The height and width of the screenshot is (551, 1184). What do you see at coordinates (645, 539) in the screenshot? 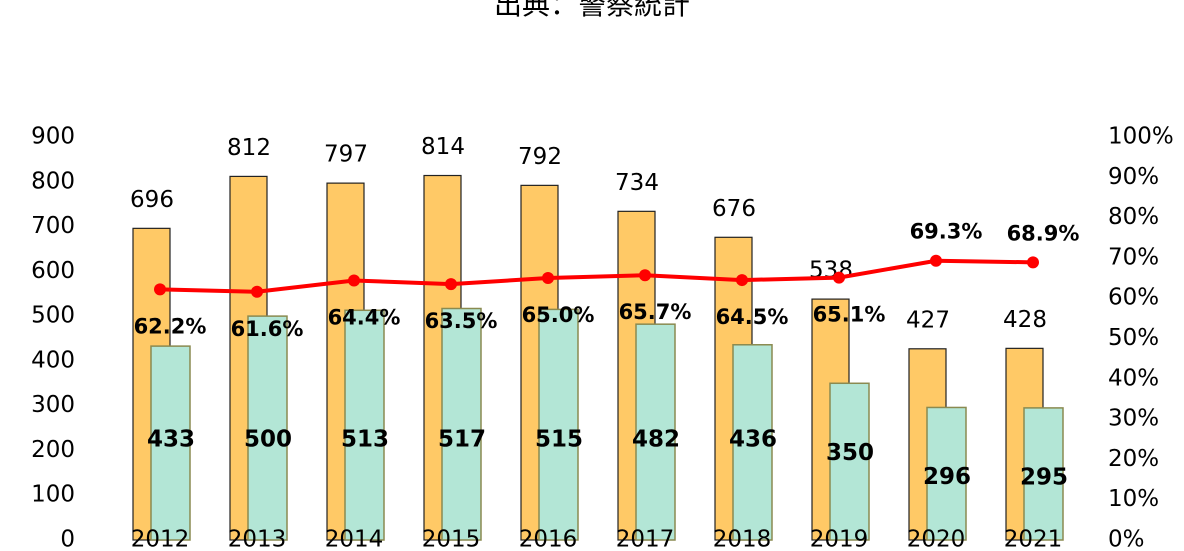
I see `x-tick-label: 2017` at bounding box center [645, 539].